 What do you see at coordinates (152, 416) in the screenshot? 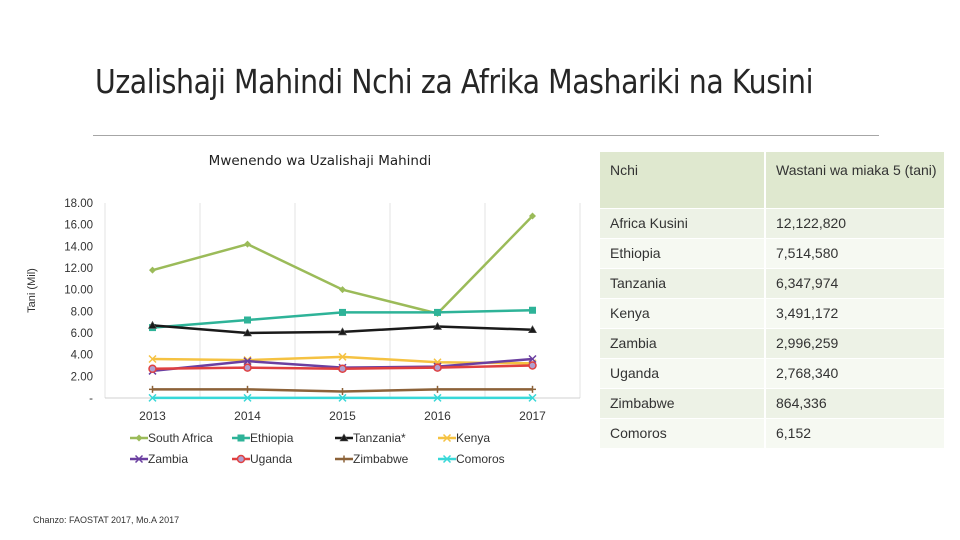
I see `x-tick-label: 2013` at bounding box center [152, 416].